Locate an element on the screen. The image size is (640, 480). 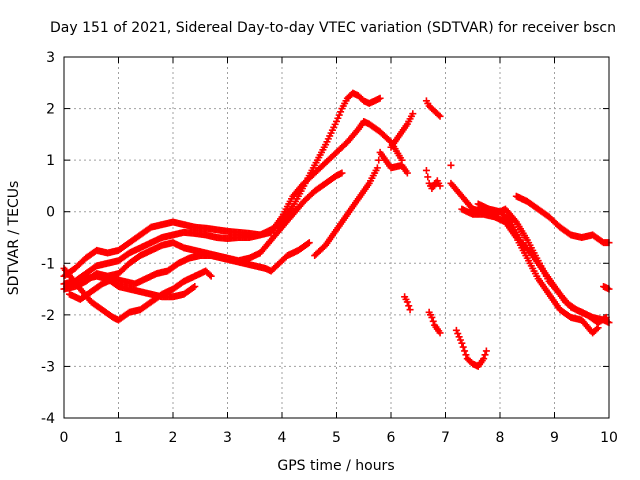
x-tick-label: 7 is located at coordinates (445, 438).